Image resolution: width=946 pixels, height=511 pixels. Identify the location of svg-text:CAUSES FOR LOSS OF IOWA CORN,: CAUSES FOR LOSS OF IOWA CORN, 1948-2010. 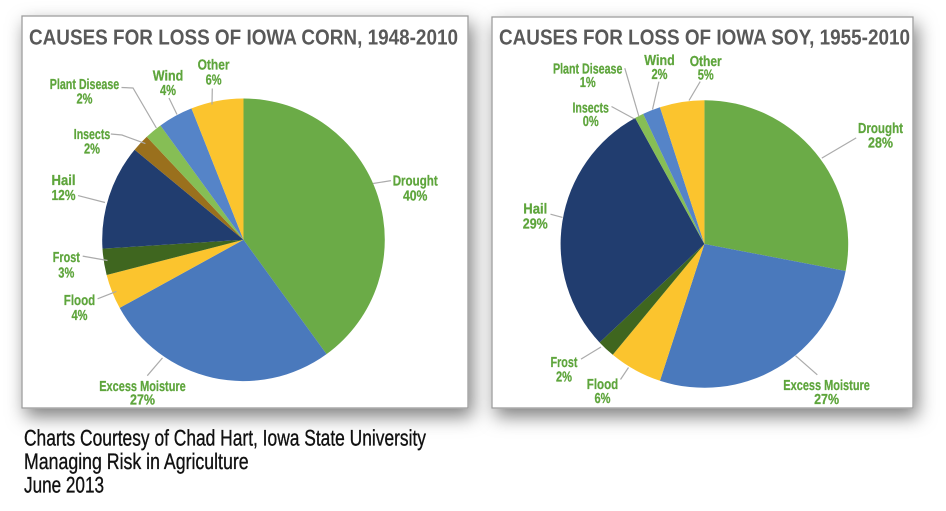
(243, 36).